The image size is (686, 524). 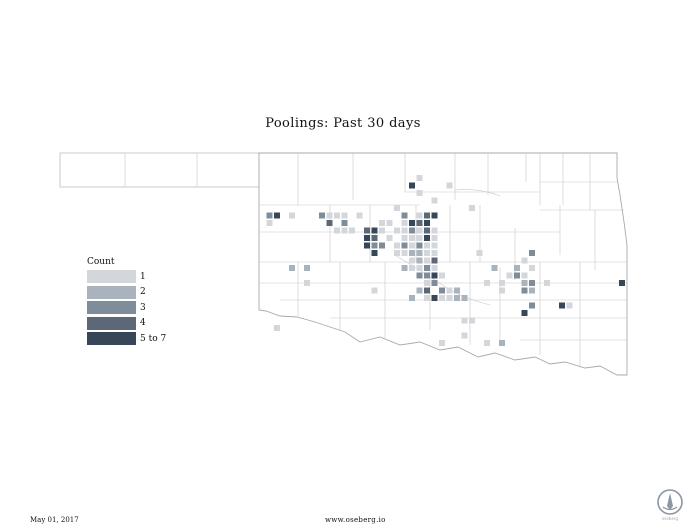 What do you see at coordinates (670, 518) in the screenshot?
I see `brand-name: oseberg` at bounding box center [670, 518].